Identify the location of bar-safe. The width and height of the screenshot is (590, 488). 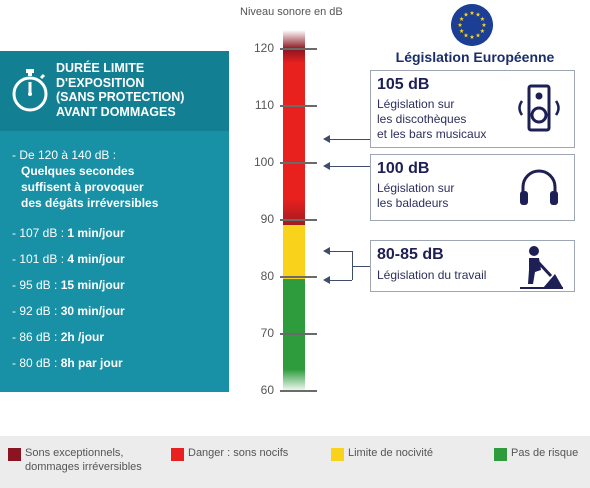
(294, 335).